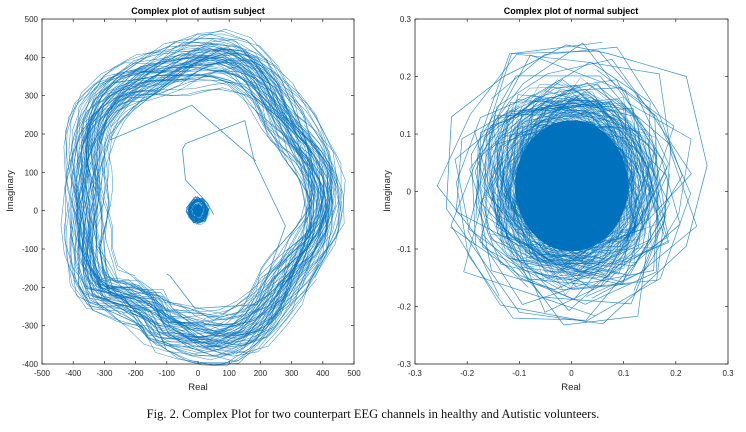 The image size is (746, 432). Describe the element at coordinates (415, 373) in the screenshot. I see `x-tick-label: -0.3` at that location.